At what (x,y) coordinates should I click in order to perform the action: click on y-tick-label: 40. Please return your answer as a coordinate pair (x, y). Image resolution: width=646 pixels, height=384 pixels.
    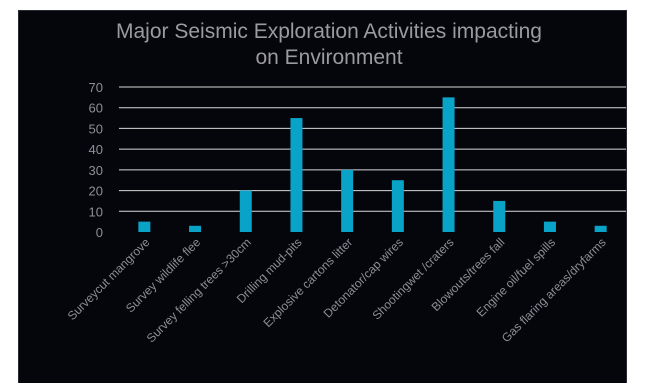
    Looking at the image, I should click on (96, 149).